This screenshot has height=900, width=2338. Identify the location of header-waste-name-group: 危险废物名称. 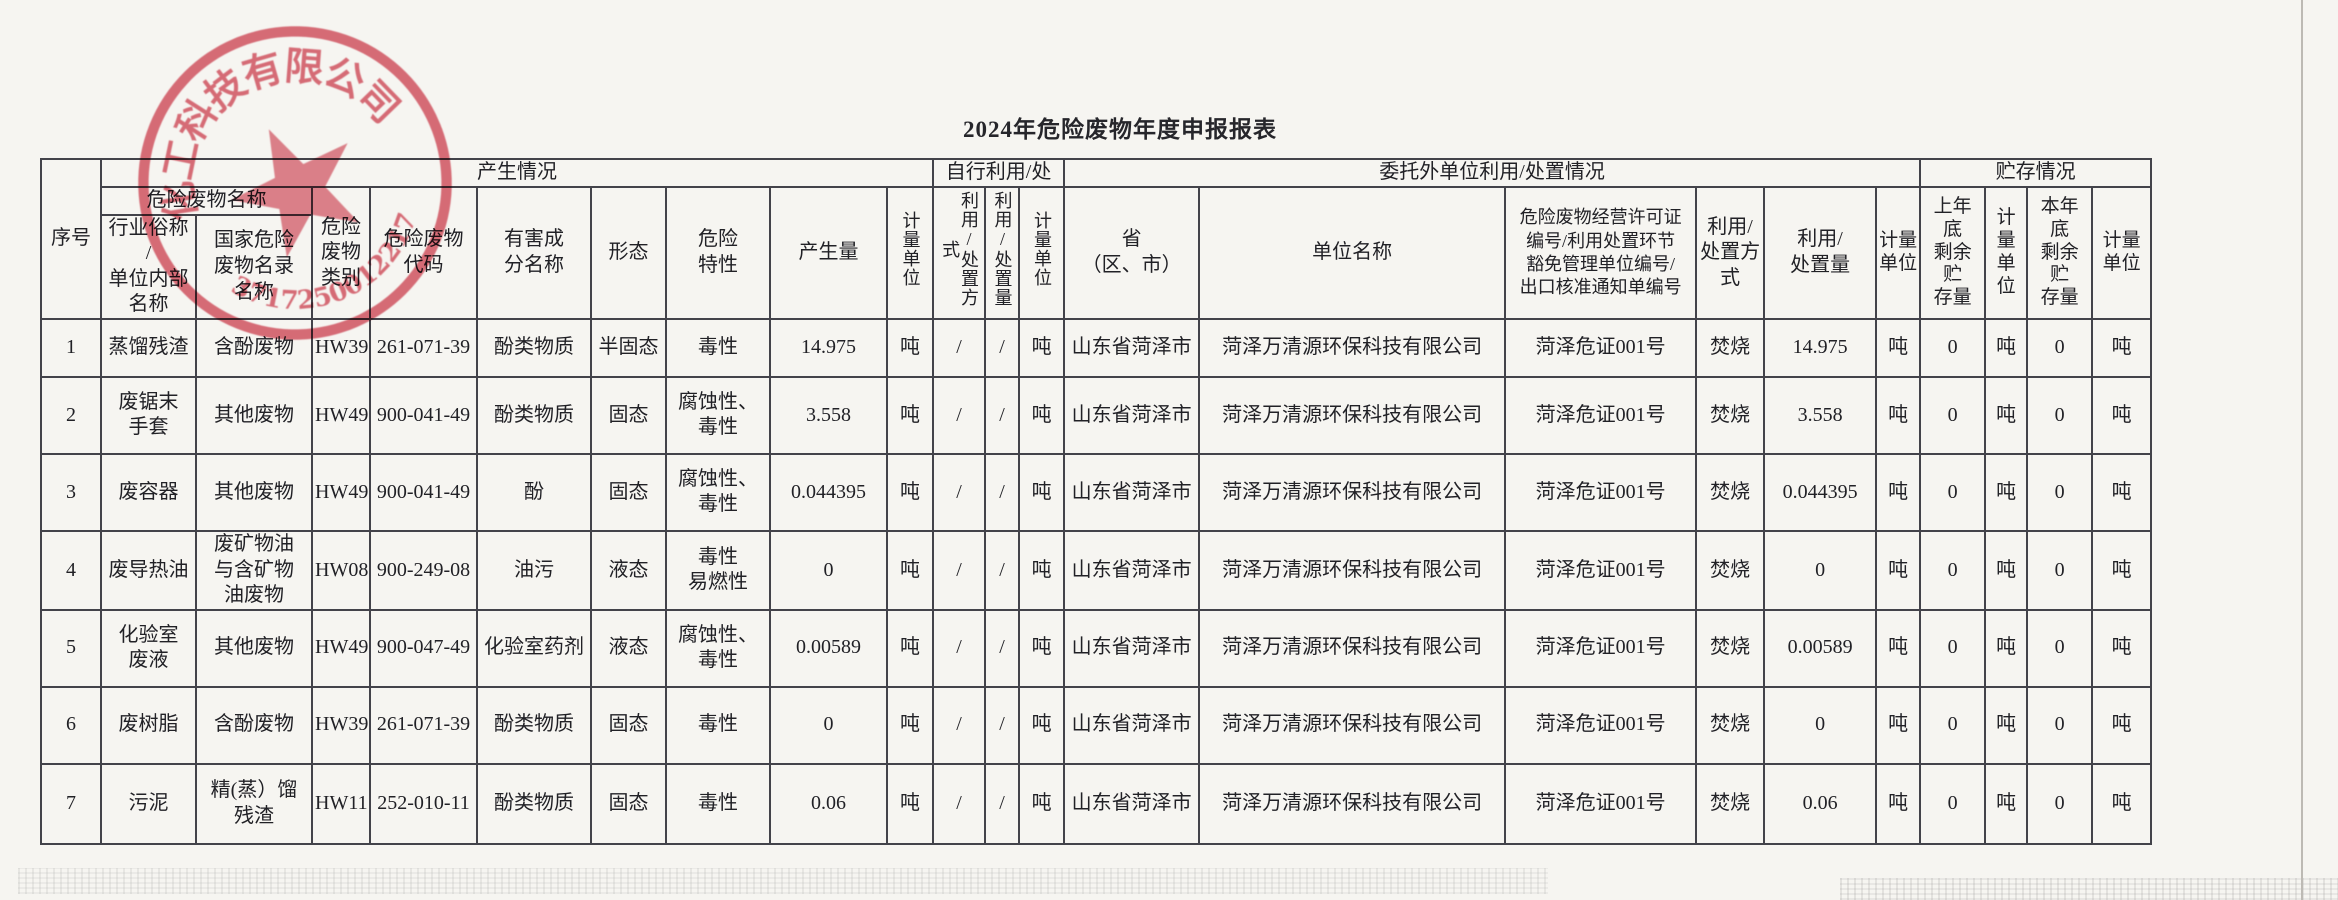
(206, 201).